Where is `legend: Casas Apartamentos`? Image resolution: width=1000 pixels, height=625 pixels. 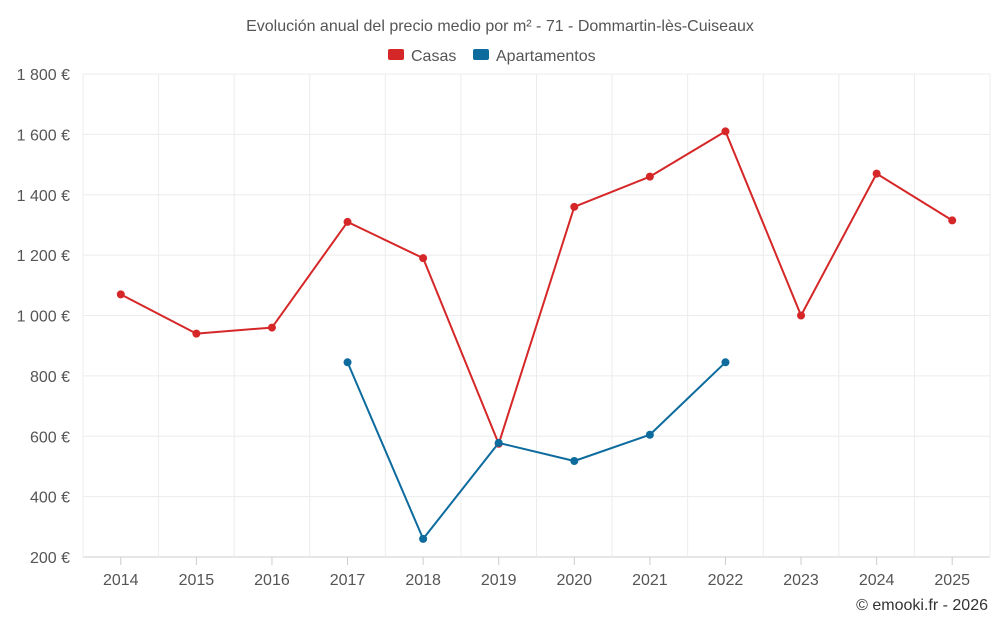 legend: Casas Apartamentos is located at coordinates (492, 56).